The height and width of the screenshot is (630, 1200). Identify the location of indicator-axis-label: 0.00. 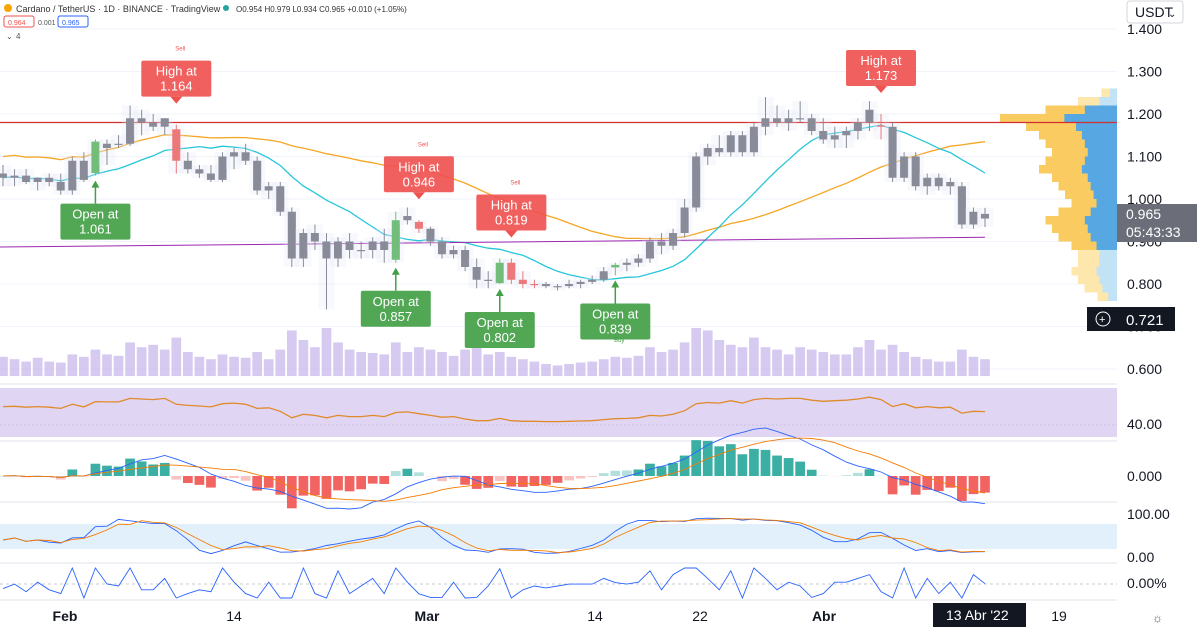
(1140, 557).